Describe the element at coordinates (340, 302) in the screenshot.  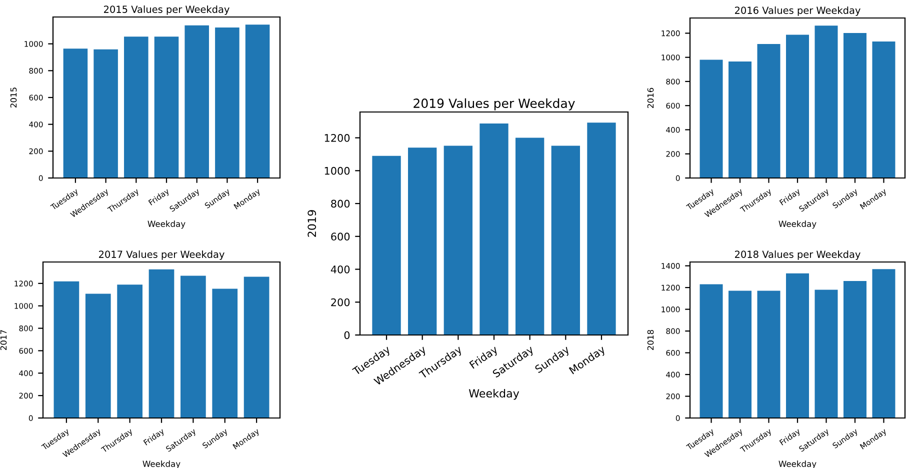
I see `y-tick-label: 200` at that location.